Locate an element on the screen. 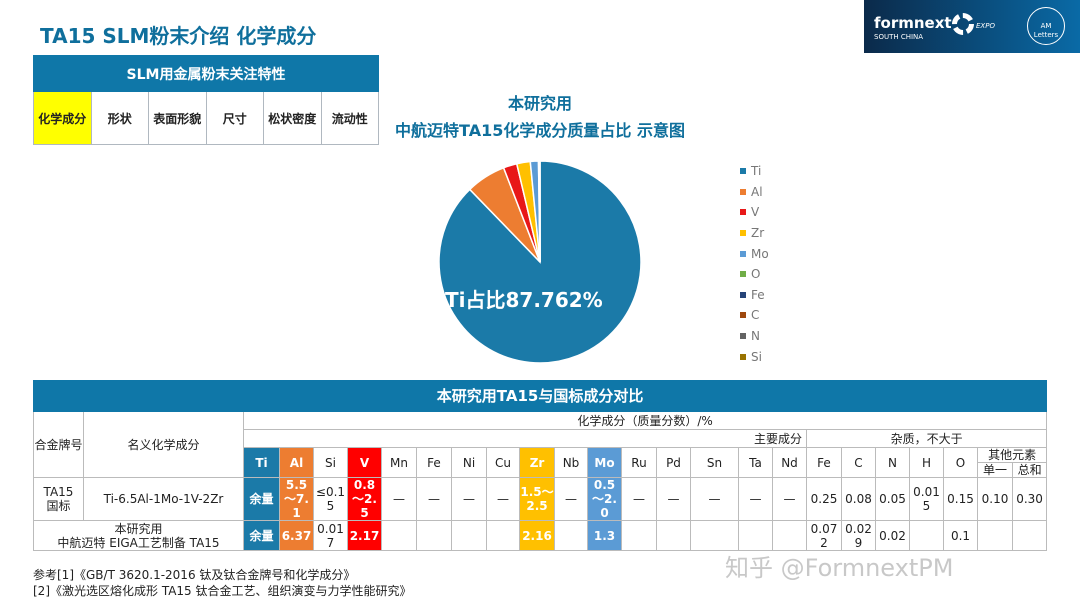  header-impurity: 杂质，不大于 is located at coordinates (926, 438).